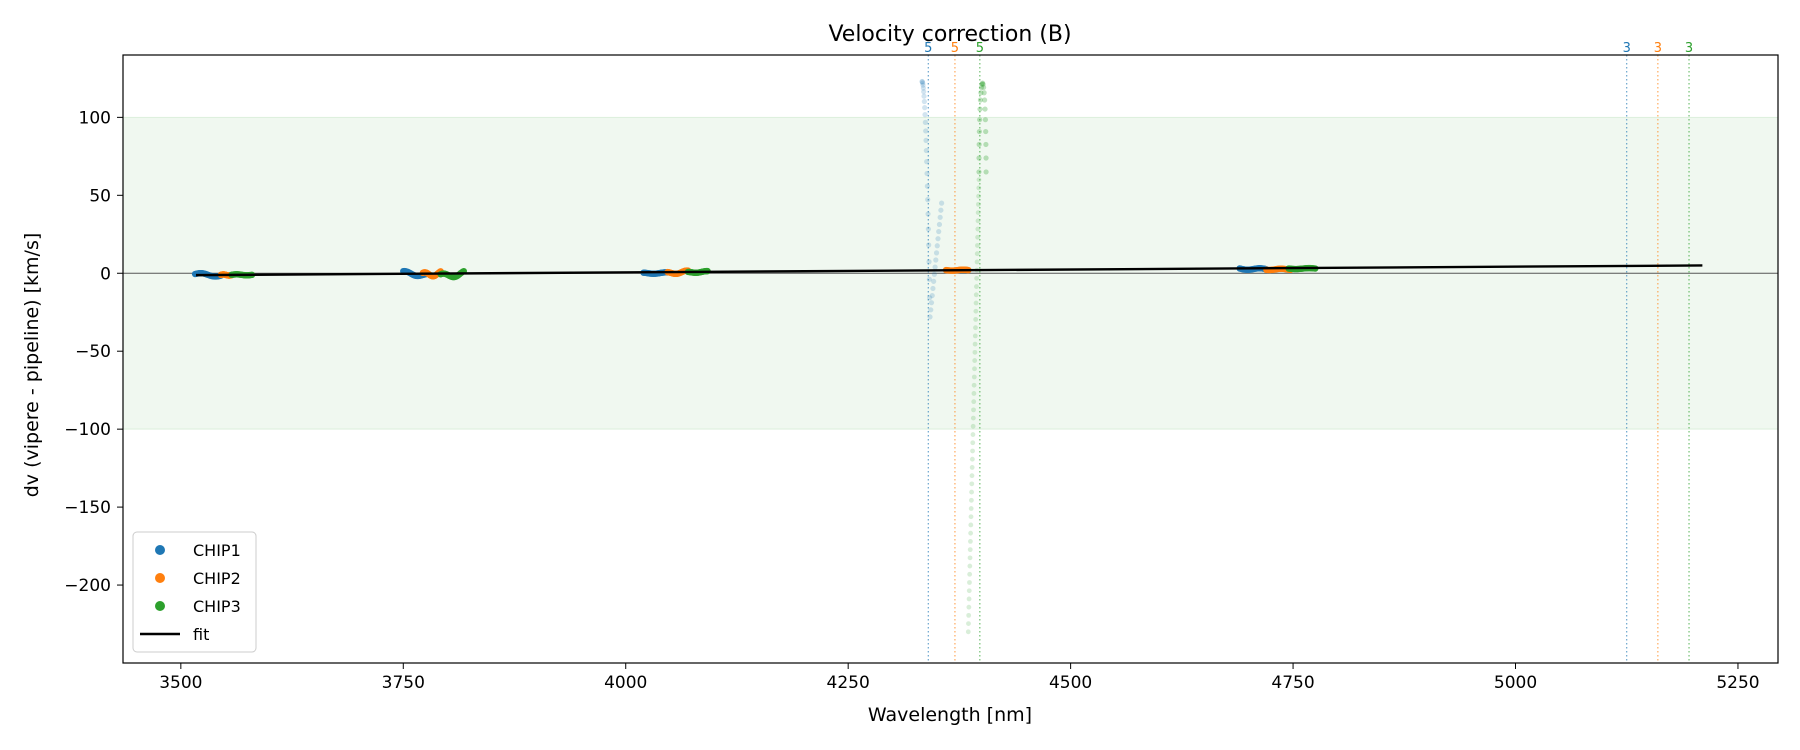 This screenshot has width=1800, height=750. What do you see at coordinates (93, 352) in the screenshot?
I see `y-tick-label: −50` at bounding box center [93, 352].